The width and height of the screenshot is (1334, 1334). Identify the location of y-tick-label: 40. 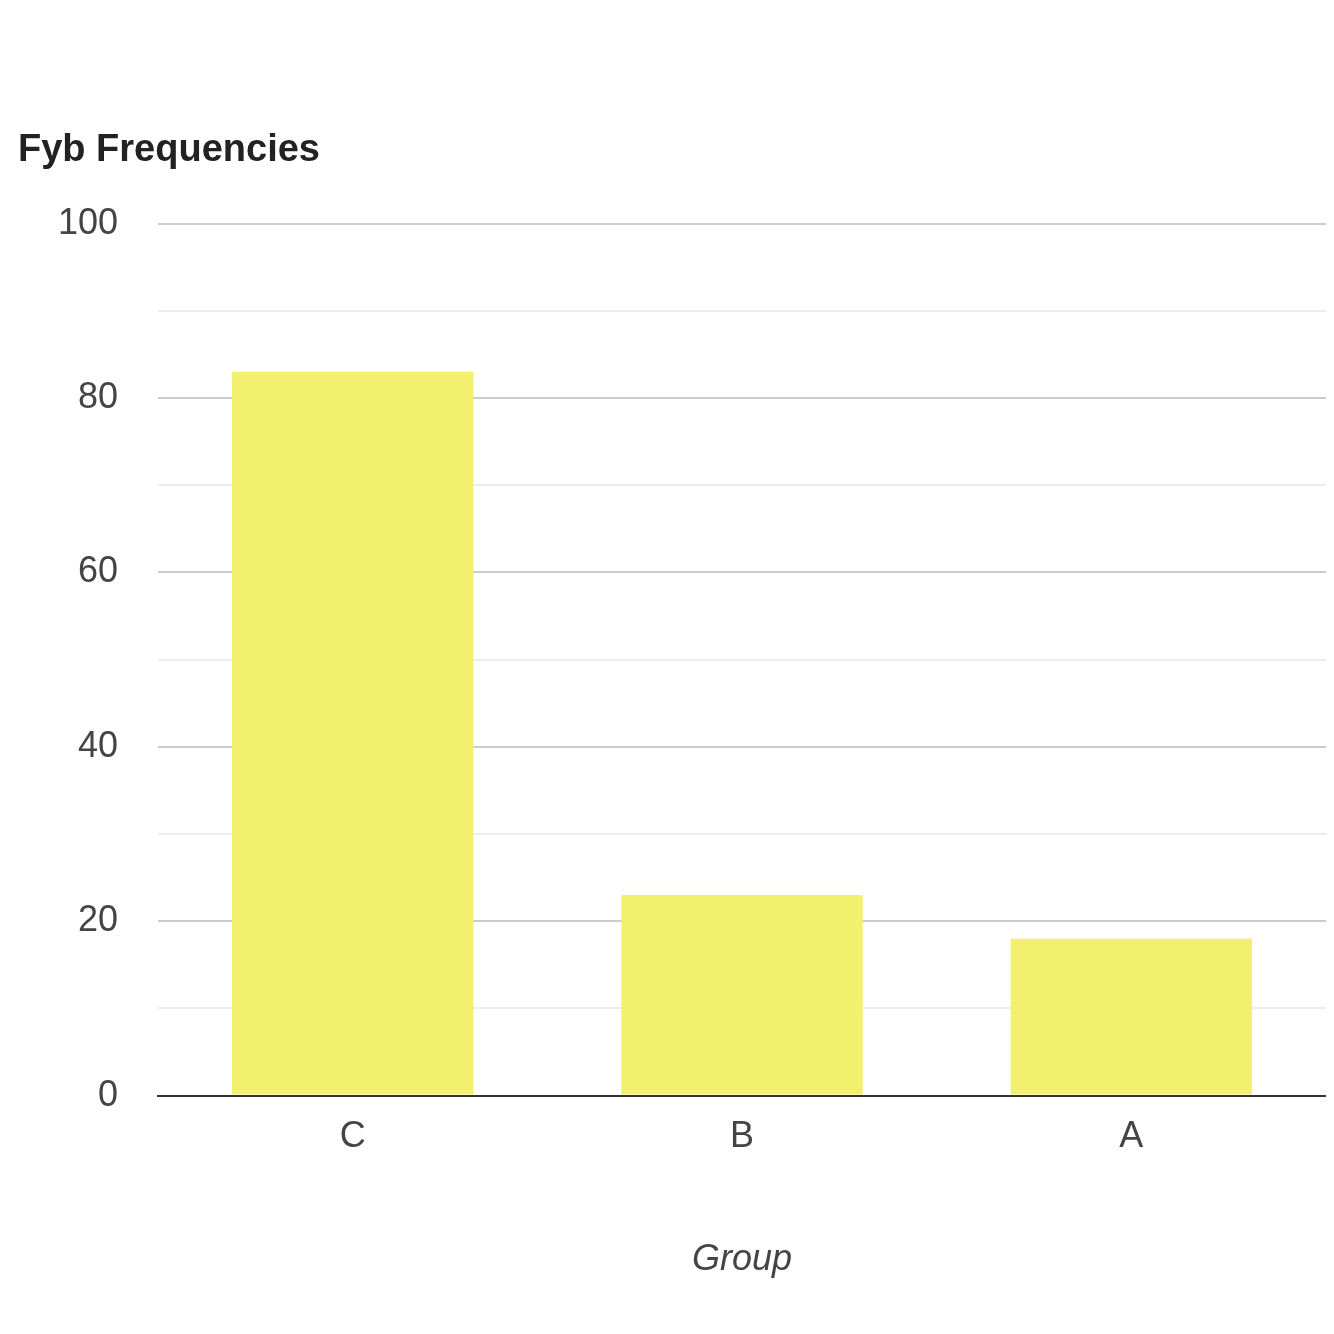
(98, 744).